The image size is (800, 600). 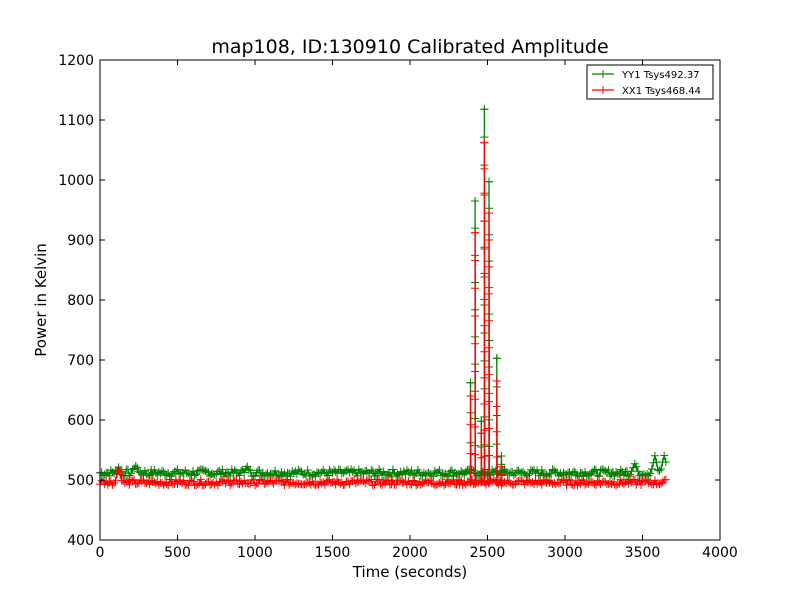 What do you see at coordinates (76, 181) in the screenshot?
I see `y-tick-label: 1000` at bounding box center [76, 181].